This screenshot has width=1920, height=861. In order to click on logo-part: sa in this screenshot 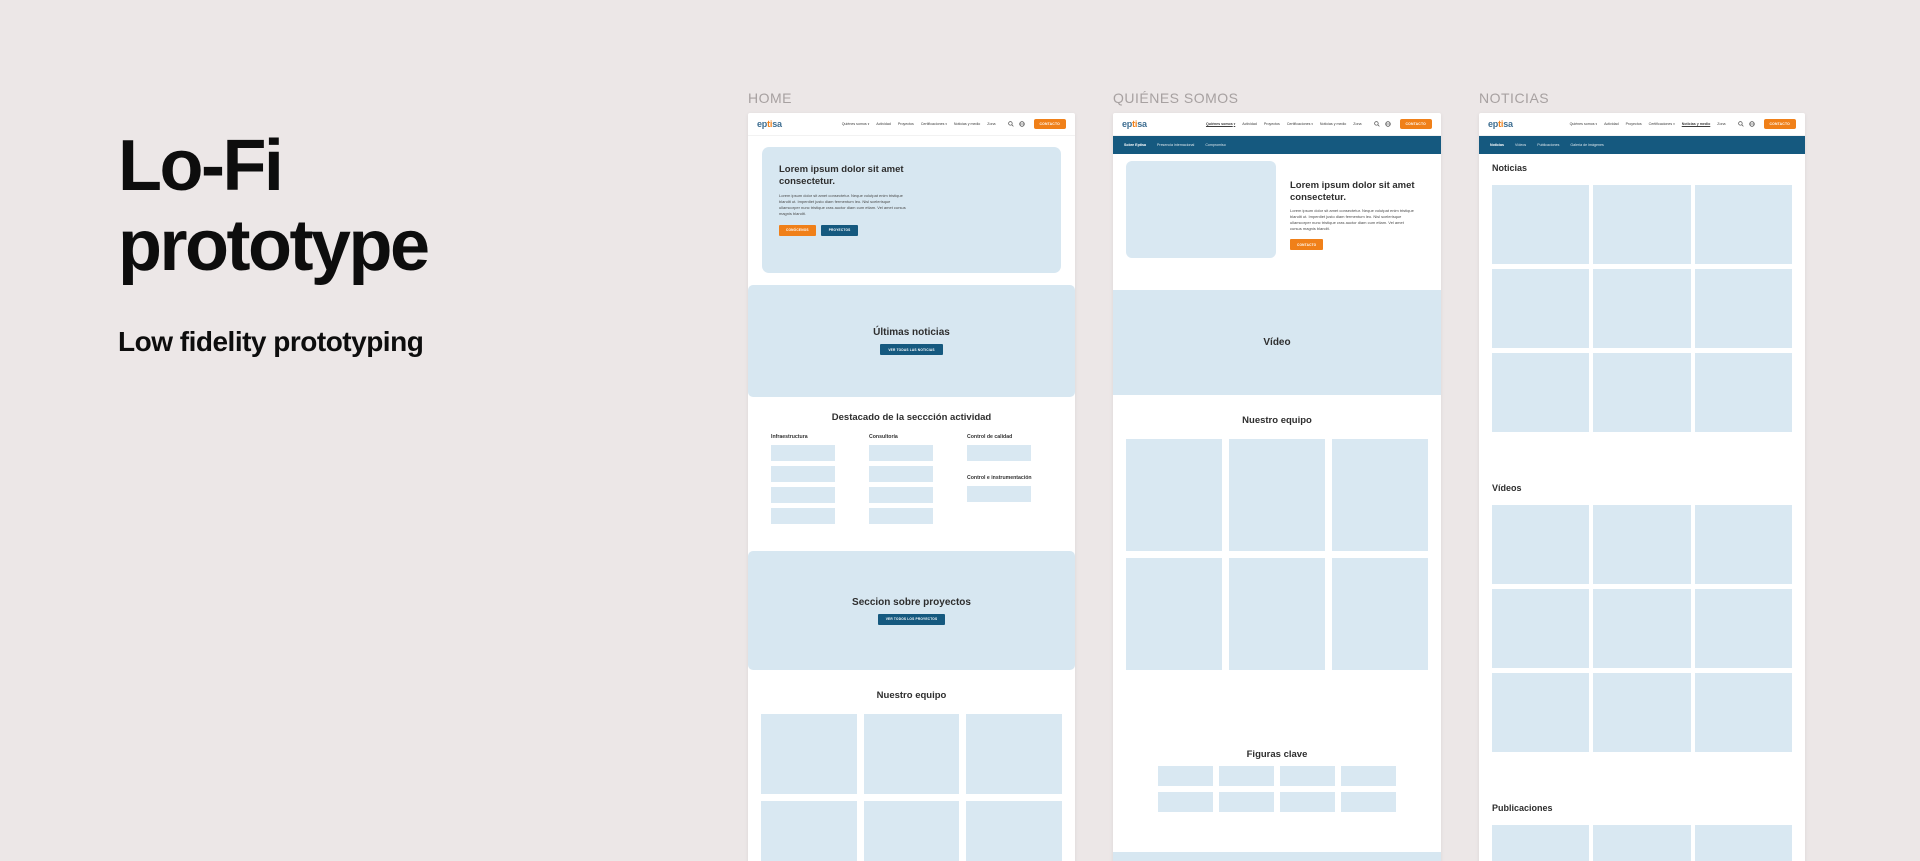, I will do `click(777, 124)`.